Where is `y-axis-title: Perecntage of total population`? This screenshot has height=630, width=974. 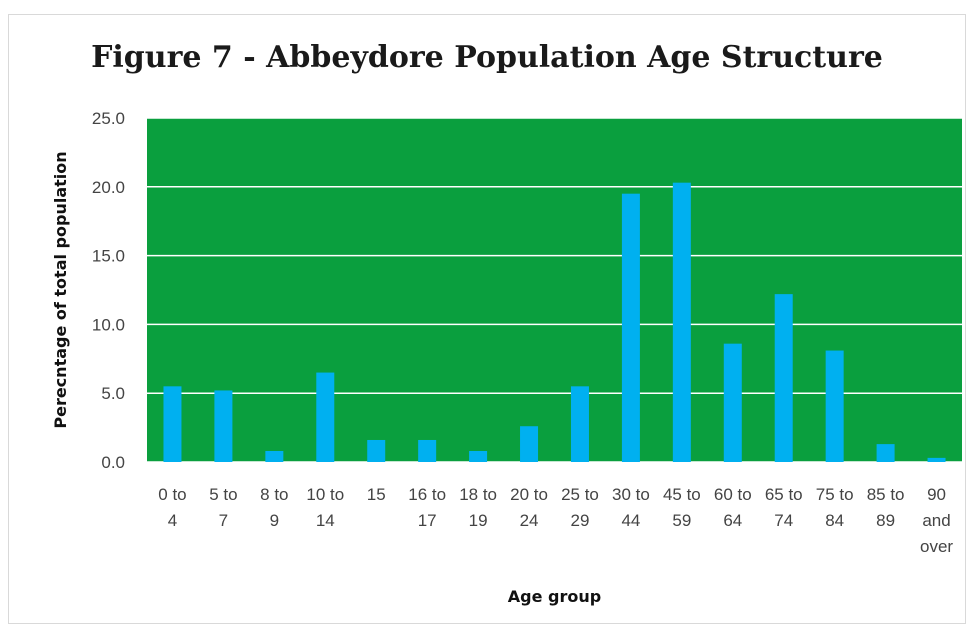
y-axis-title: Perecntage of total population is located at coordinates (60, 289).